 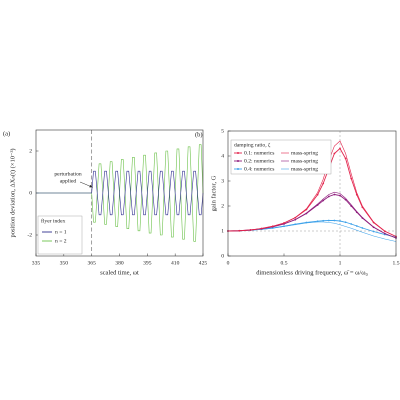 What do you see at coordinates (61, 241) in the screenshot?
I see `legend-label: n = 2` at bounding box center [61, 241].